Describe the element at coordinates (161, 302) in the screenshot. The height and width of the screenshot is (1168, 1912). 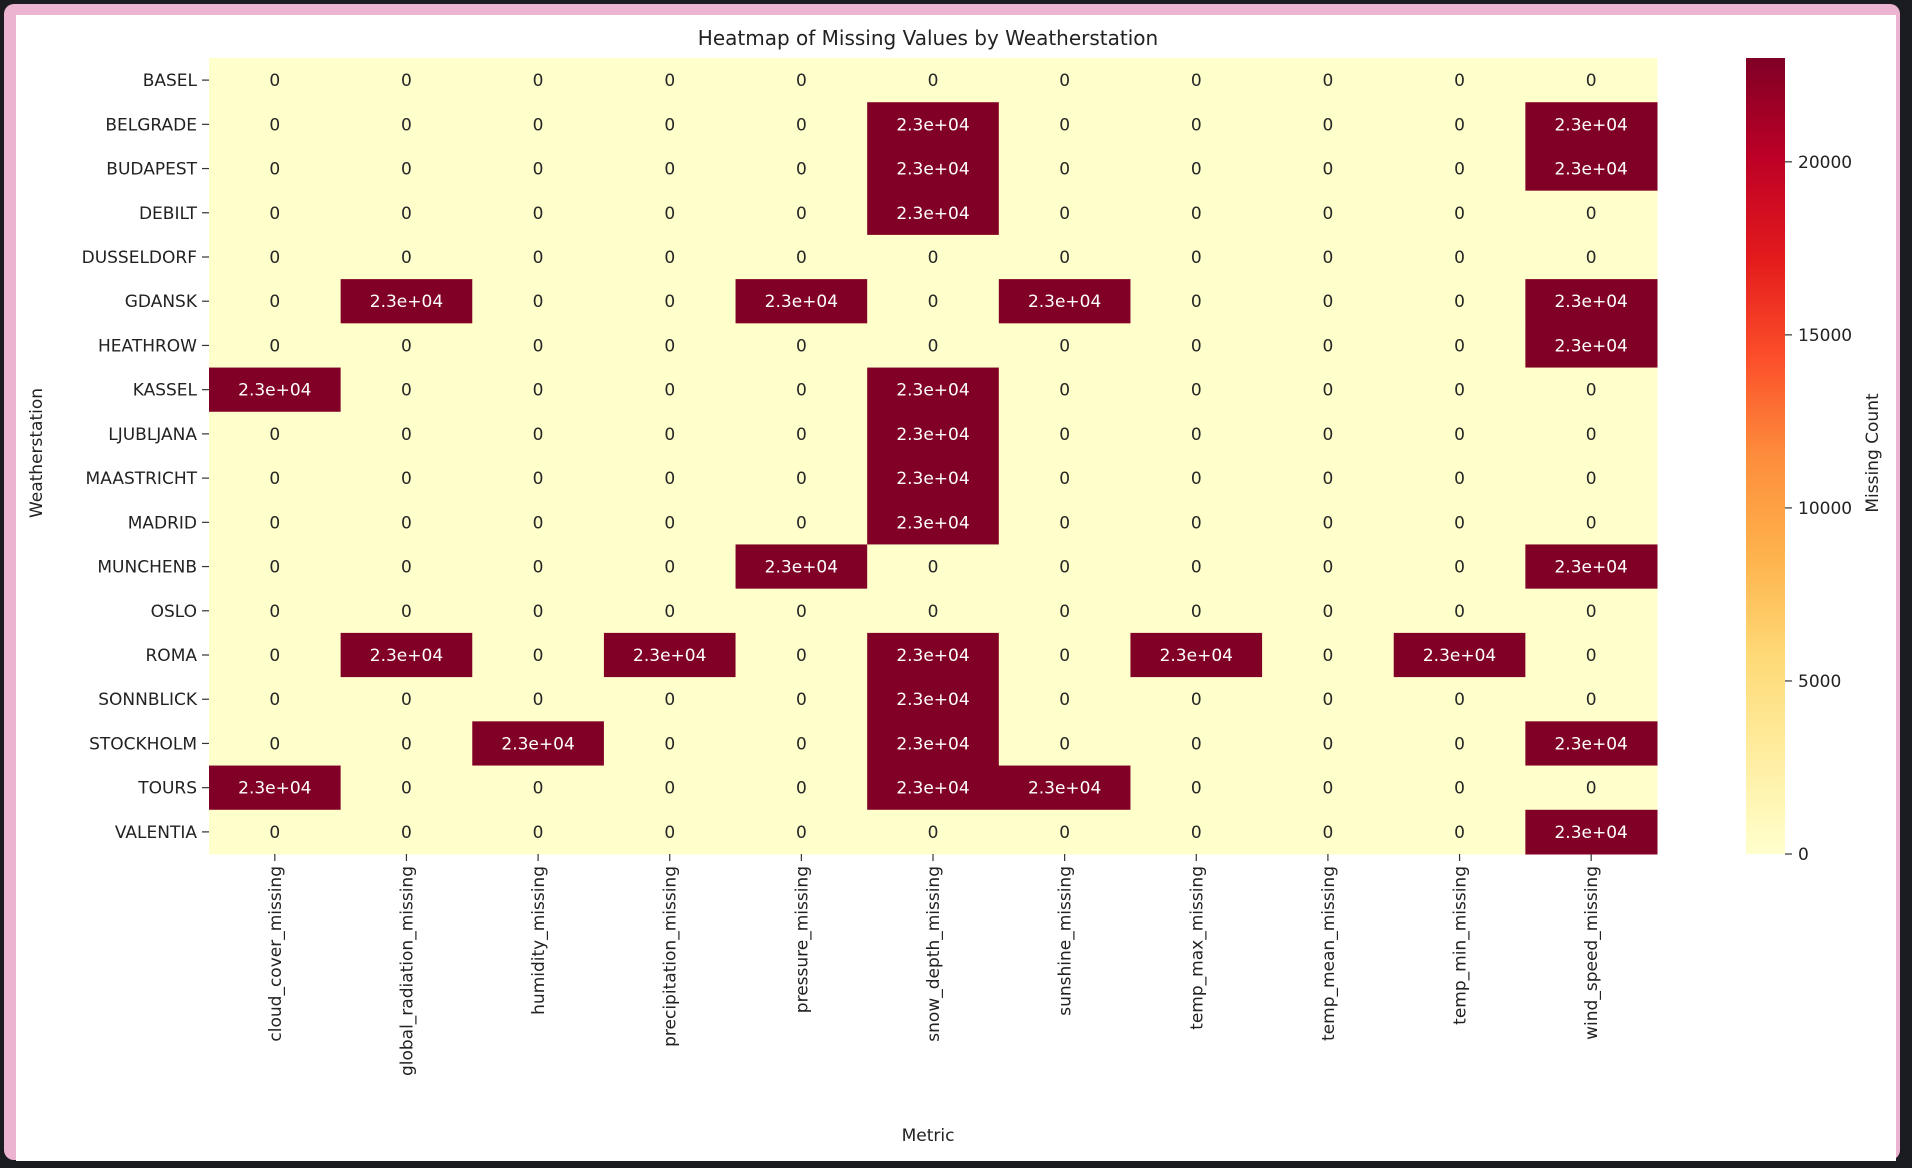
I see `y-tick-label: GDANSK` at that location.